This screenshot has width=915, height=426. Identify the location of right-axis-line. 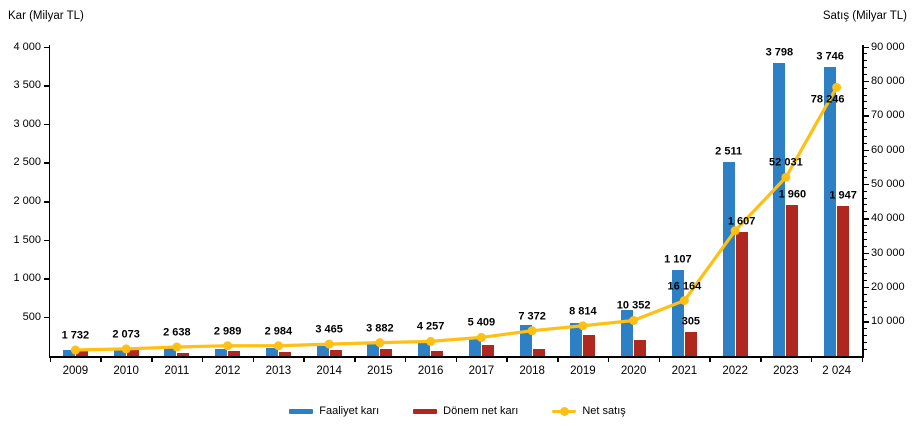
(863, 201).